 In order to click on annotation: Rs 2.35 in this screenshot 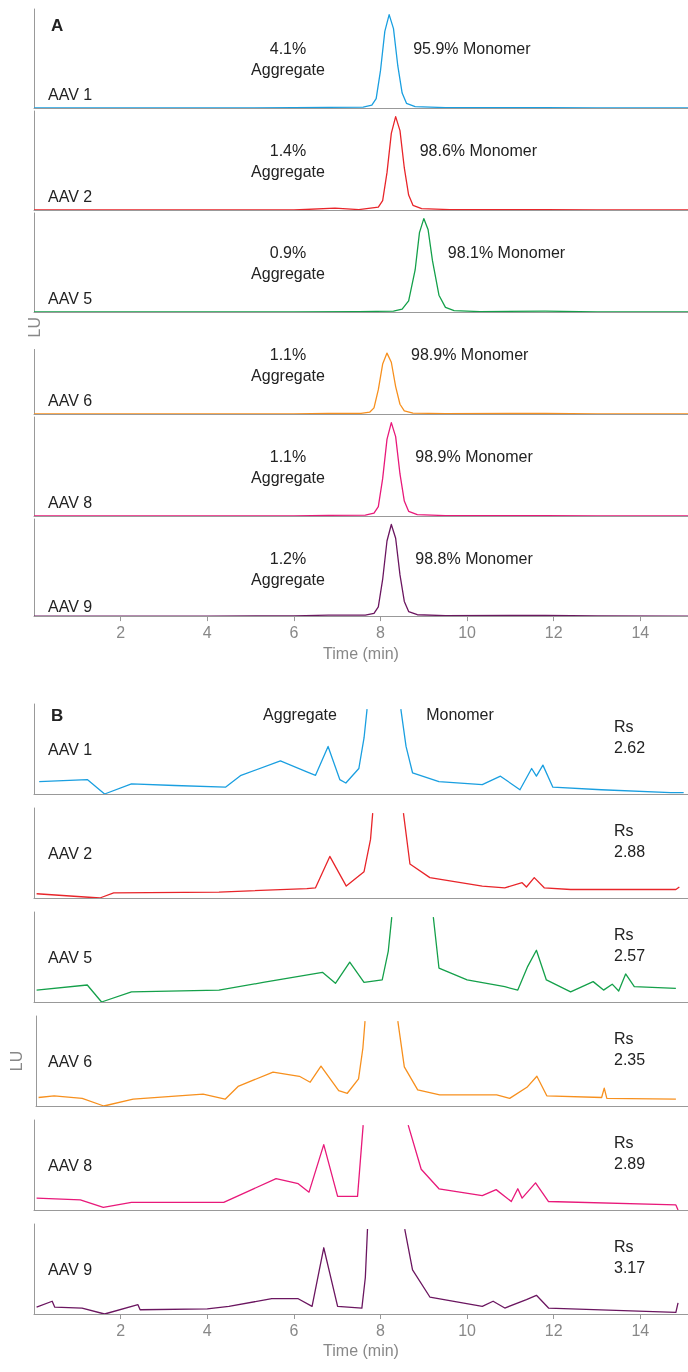, I will do `click(630, 1049)`.